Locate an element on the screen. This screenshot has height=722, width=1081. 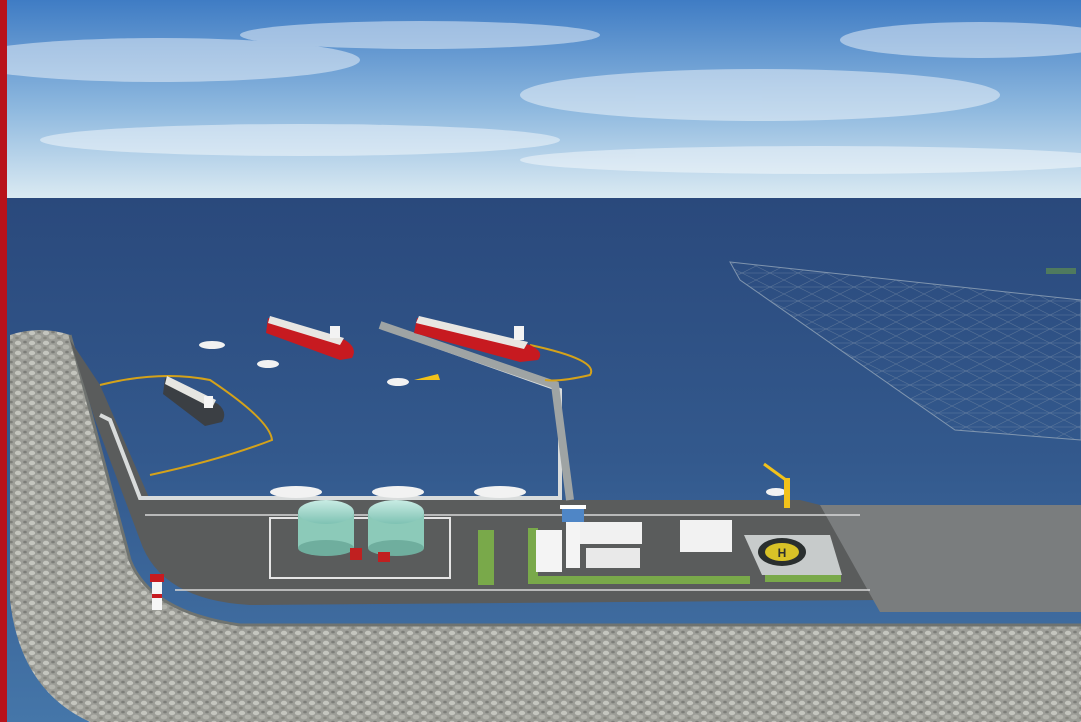
lighthouse-icon is located at coordinates (157, 592).